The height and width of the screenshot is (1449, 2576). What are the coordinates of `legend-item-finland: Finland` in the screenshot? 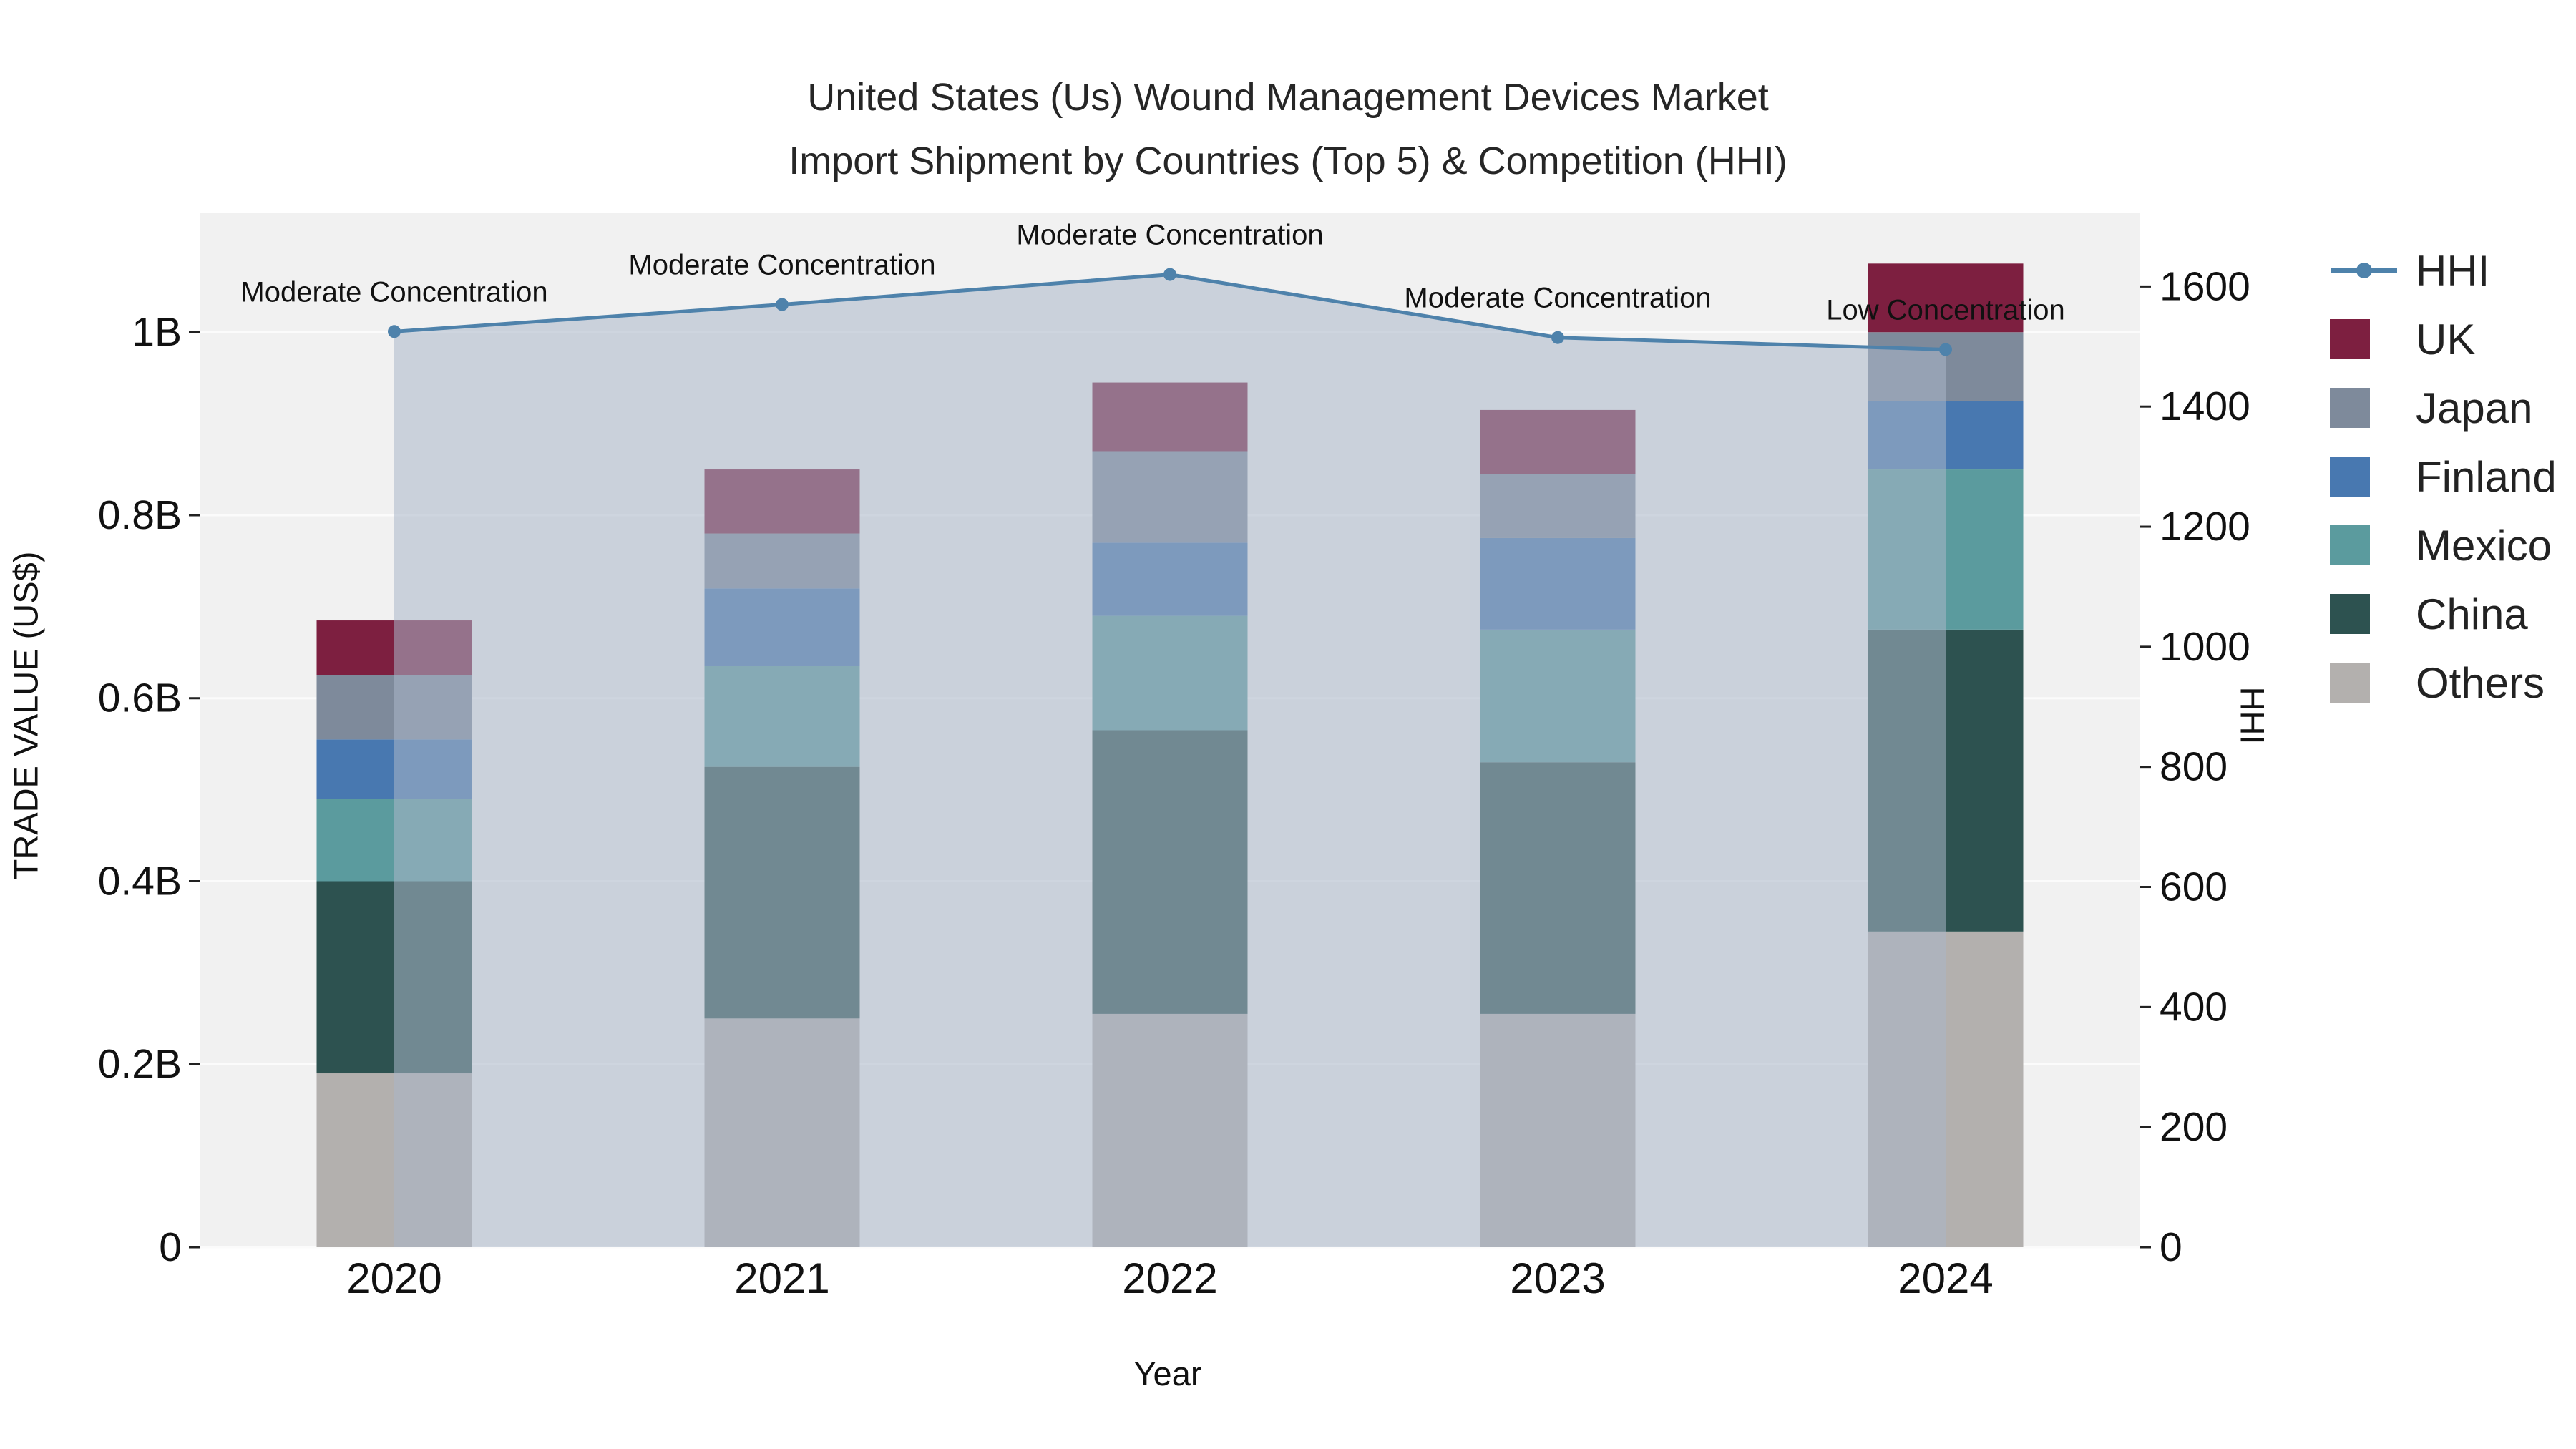 It's located at (2443, 476).